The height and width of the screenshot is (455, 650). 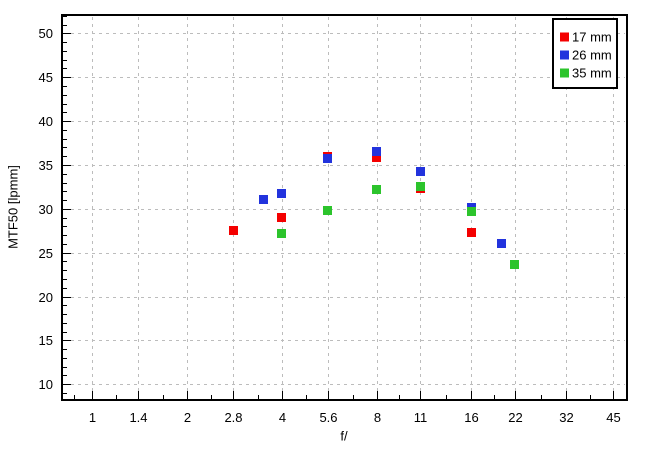 What do you see at coordinates (471, 417) in the screenshot?
I see `x-tick-label: 16` at bounding box center [471, 417].